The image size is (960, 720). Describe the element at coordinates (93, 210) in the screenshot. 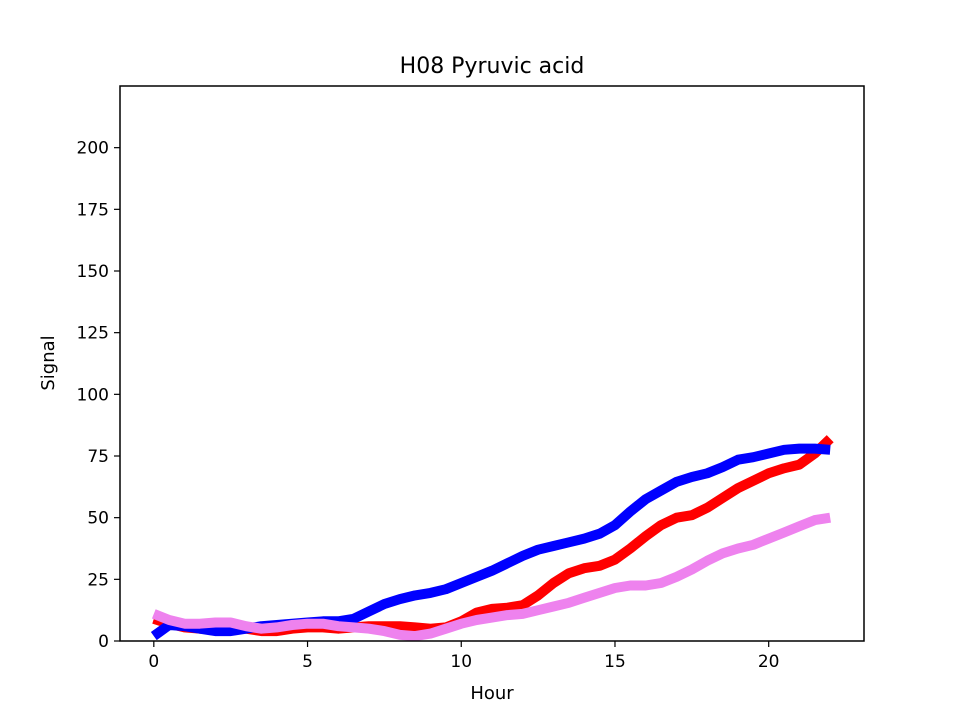

I see `y-tick-label: 175` at that location.